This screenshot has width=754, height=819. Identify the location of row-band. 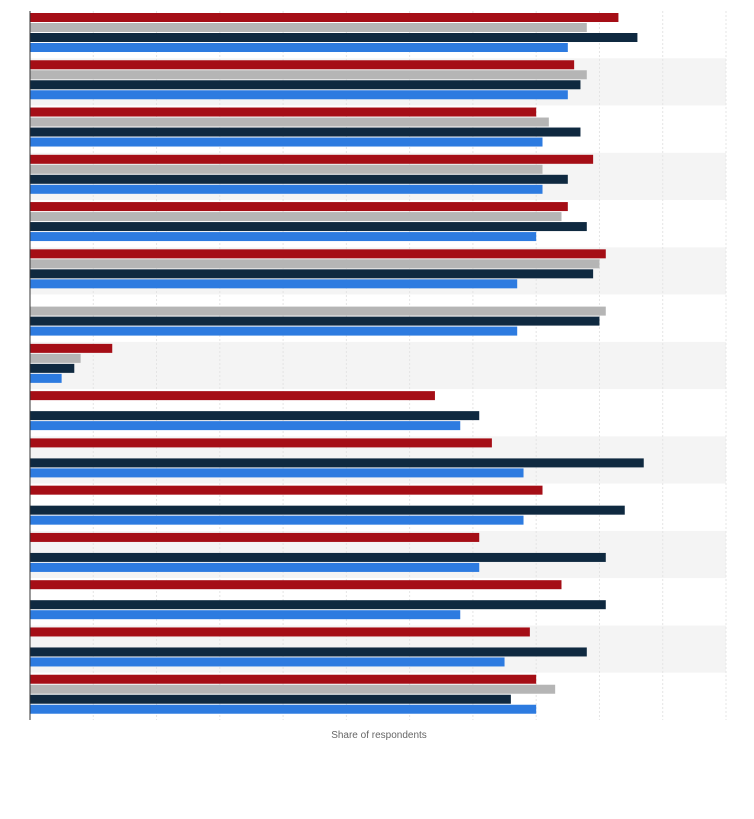
(378, 365).